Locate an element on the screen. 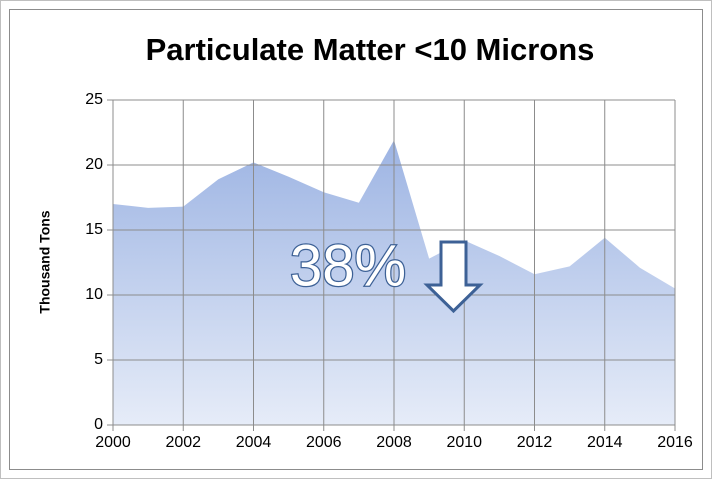 This screenshot has width=712, height=479. annotation-arrow is located at coordinates (453, 277).